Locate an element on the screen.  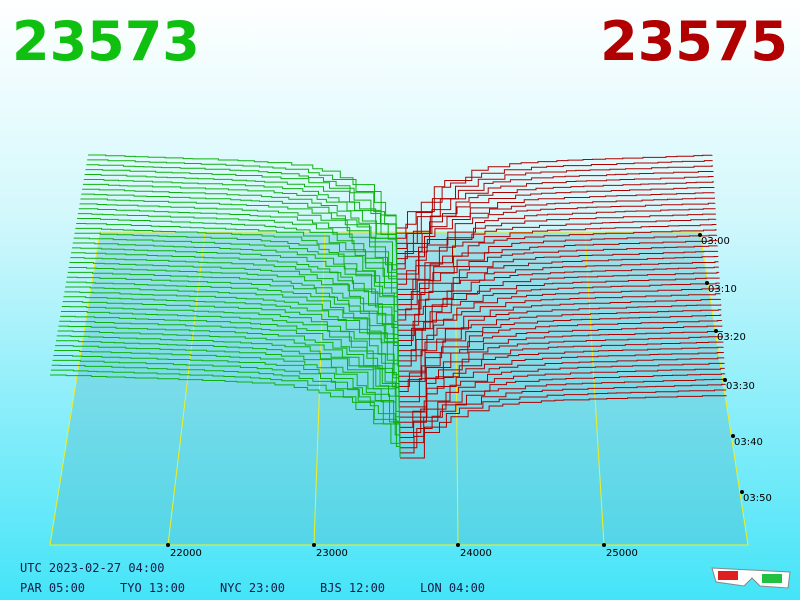
bid-price: 23573 is located at coordinates (106, 41).